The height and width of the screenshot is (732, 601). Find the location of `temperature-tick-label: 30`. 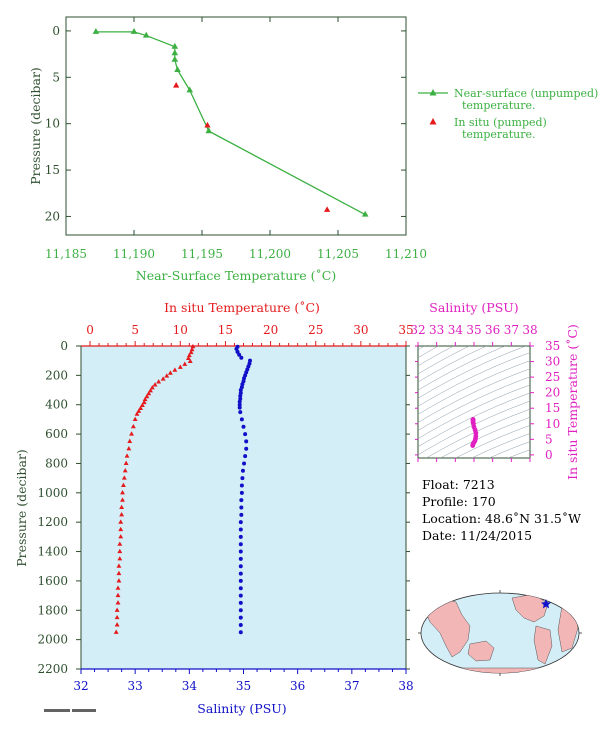

temperature-tick-label: 30 is located at coordinates (360, 330).